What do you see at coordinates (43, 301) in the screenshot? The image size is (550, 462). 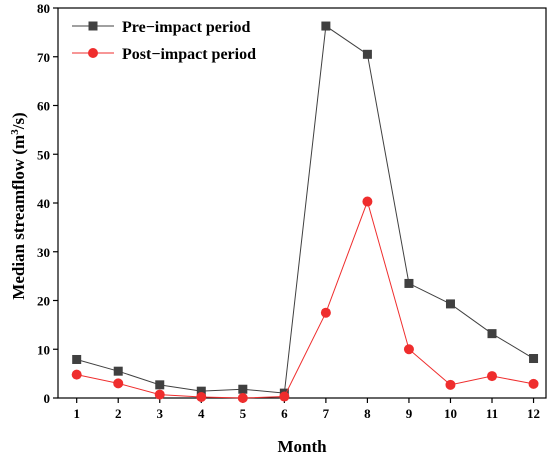 I see `y-tick-label: 20` at bounding box center [43, 301].